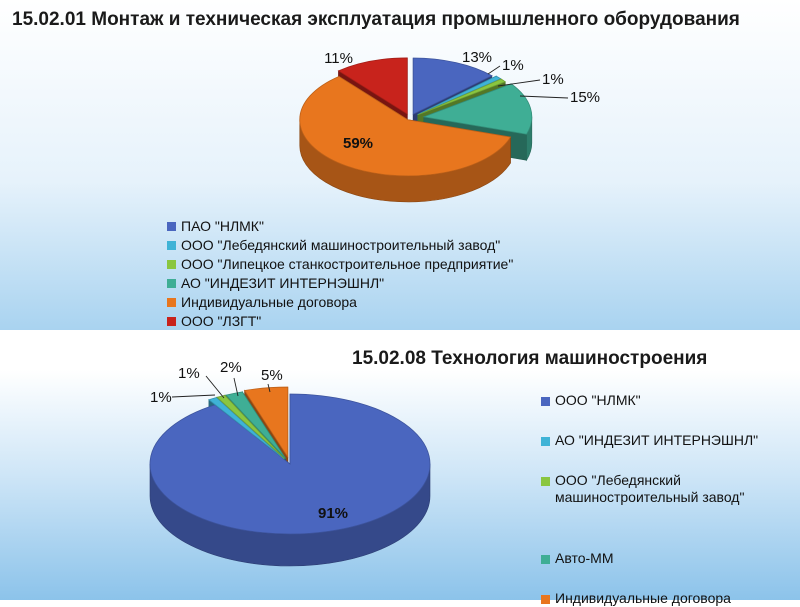 Image resolution: width=800 pixels, height=607 pixels. What do you see at coordinates (222, 226) in the screenshot?
I see `legend-label: ПАО "НЛМК"` at bounding box center [222, 226].